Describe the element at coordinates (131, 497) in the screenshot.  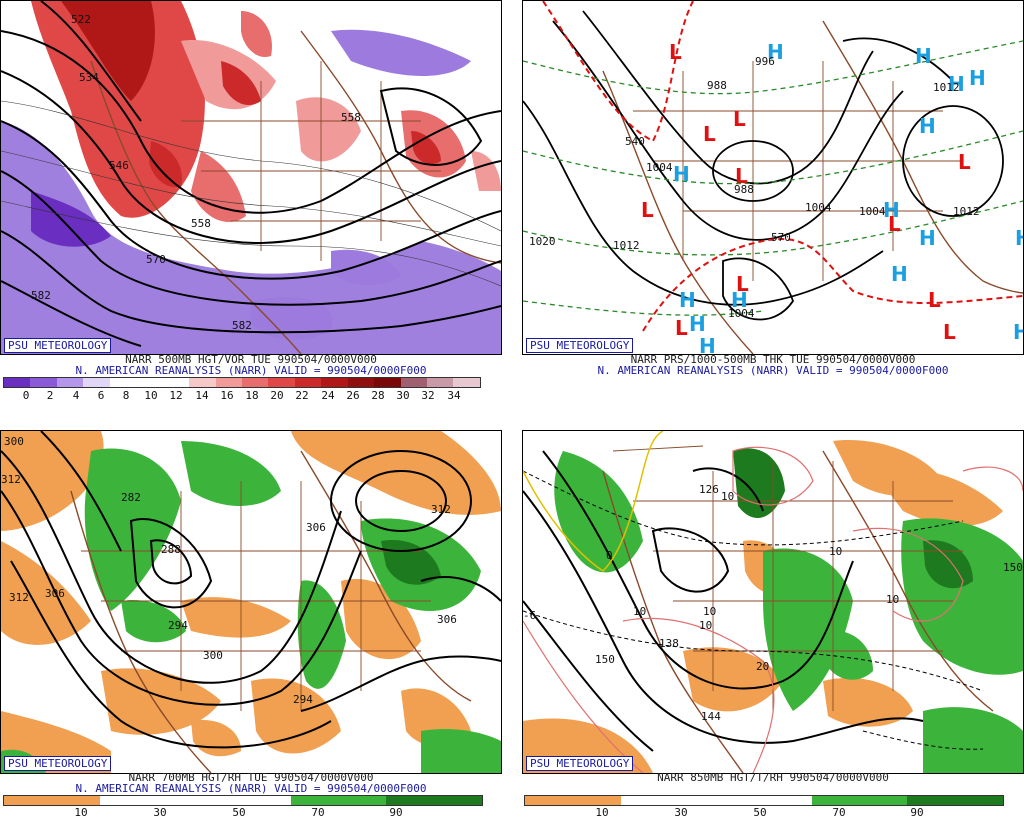
I see `contour-label: 282` at that location.